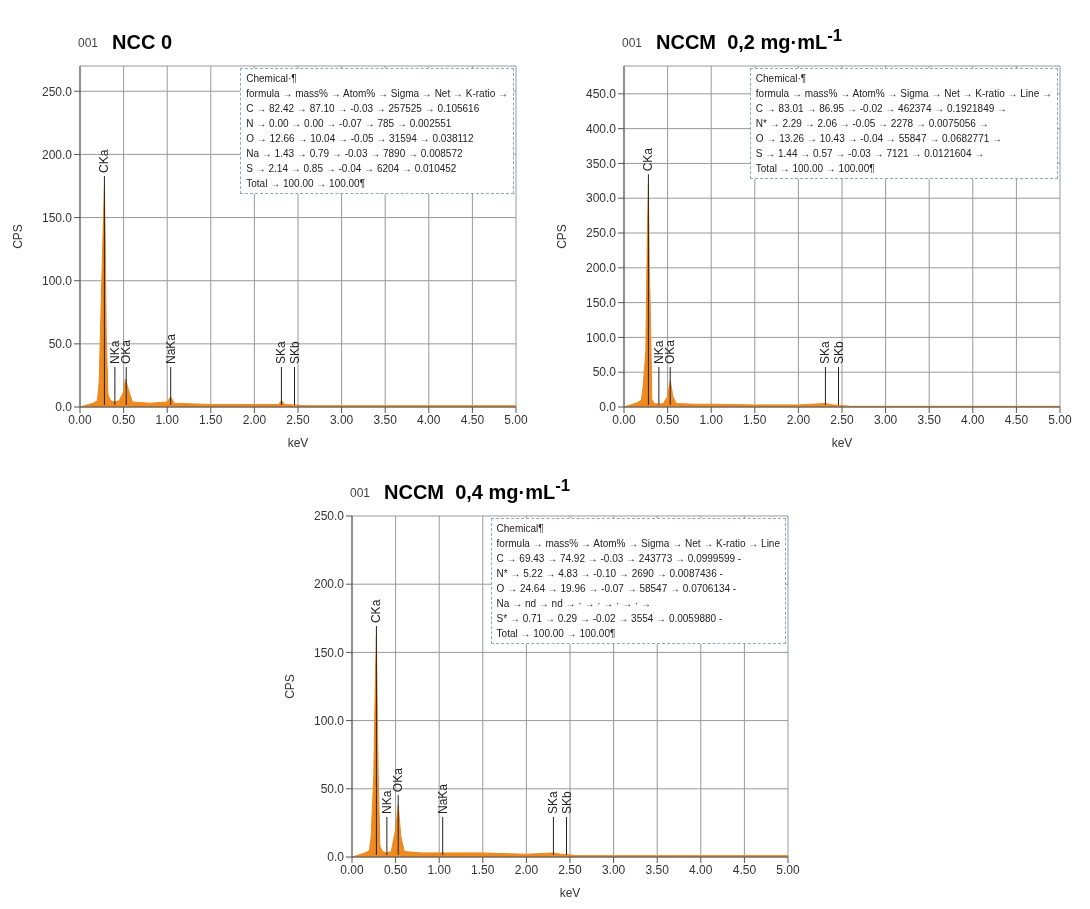 The image size is (1090, 909). Describe the element at coordinates (601, 94) in the screenshot. I see `y-tick-label: 450.0` at that location.